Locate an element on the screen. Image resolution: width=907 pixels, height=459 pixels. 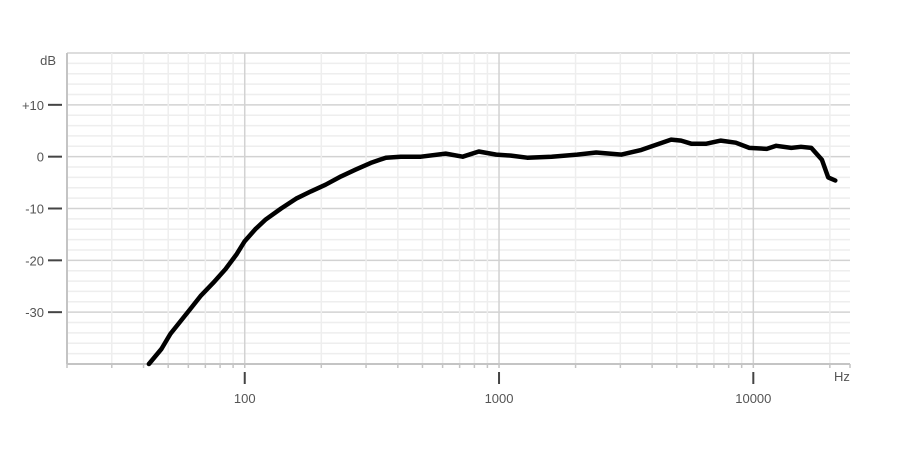
y-unit-label: dB is located at coordinates (48, 60).